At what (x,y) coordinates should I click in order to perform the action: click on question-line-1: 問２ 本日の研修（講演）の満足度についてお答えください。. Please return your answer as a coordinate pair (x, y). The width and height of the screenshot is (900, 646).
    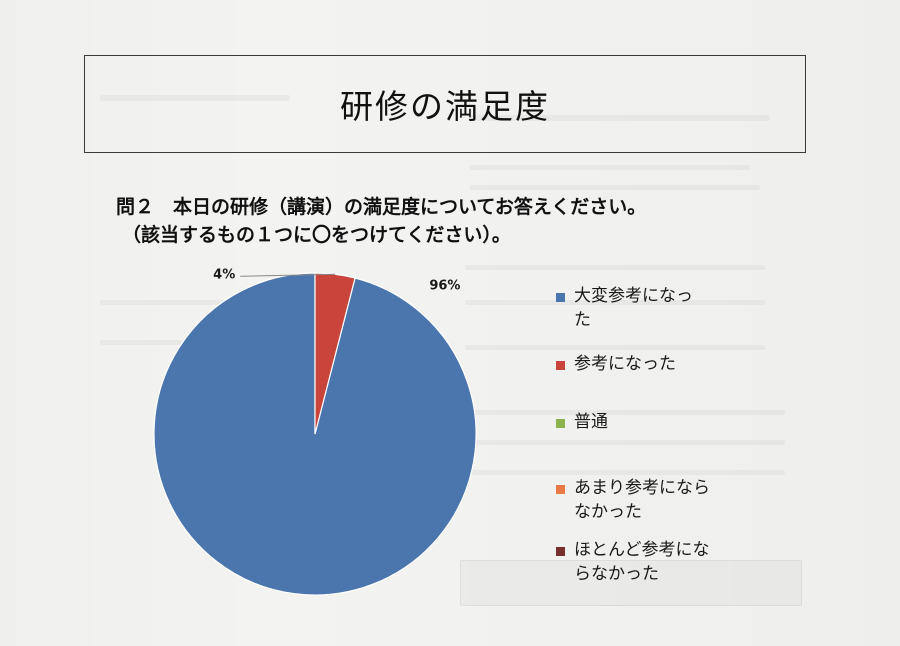
    Looking at the image, I should click on (381, 207).